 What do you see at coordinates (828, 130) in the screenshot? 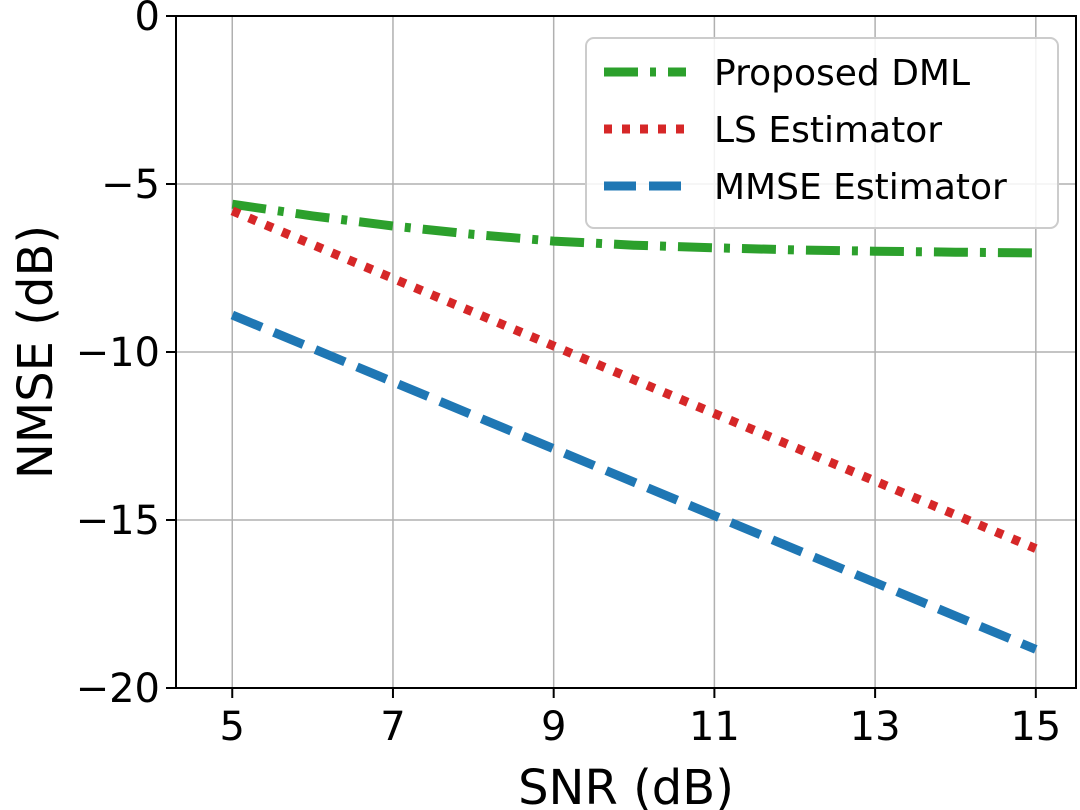
I see `legend-entry-label: LS Estimator` at bounding box center [828, 130].